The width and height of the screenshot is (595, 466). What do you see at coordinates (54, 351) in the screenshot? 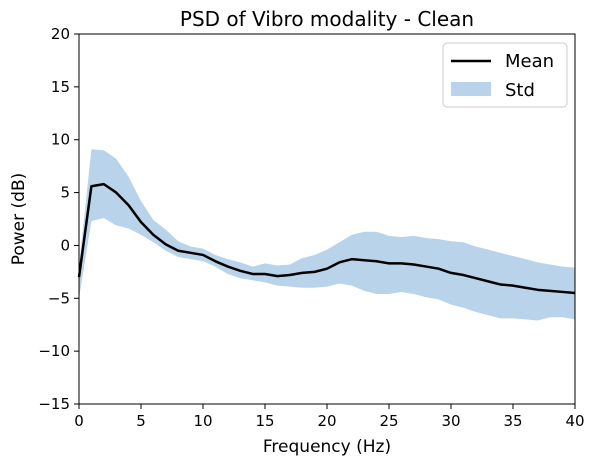
I see `y-tick-label: −10` at bounding box center [54, 351].